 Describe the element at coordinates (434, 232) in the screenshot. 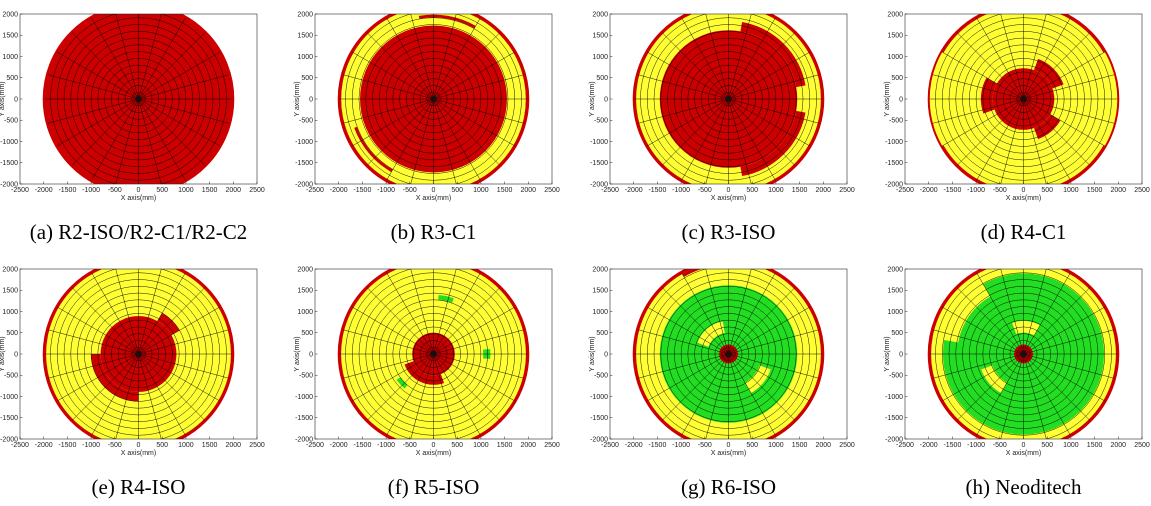

I see `panel-caption: (b) R3-C1` at that location.